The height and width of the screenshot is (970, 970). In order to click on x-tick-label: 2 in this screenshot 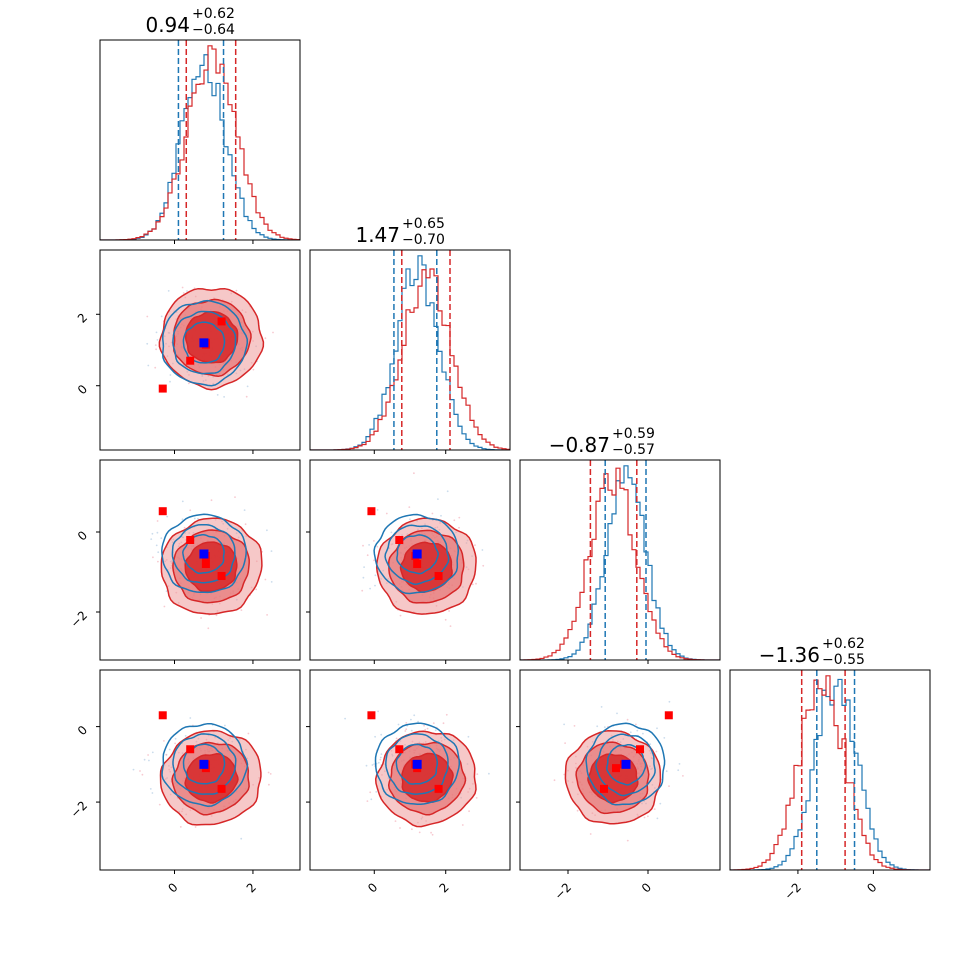, I will do `click(251, 887)`.